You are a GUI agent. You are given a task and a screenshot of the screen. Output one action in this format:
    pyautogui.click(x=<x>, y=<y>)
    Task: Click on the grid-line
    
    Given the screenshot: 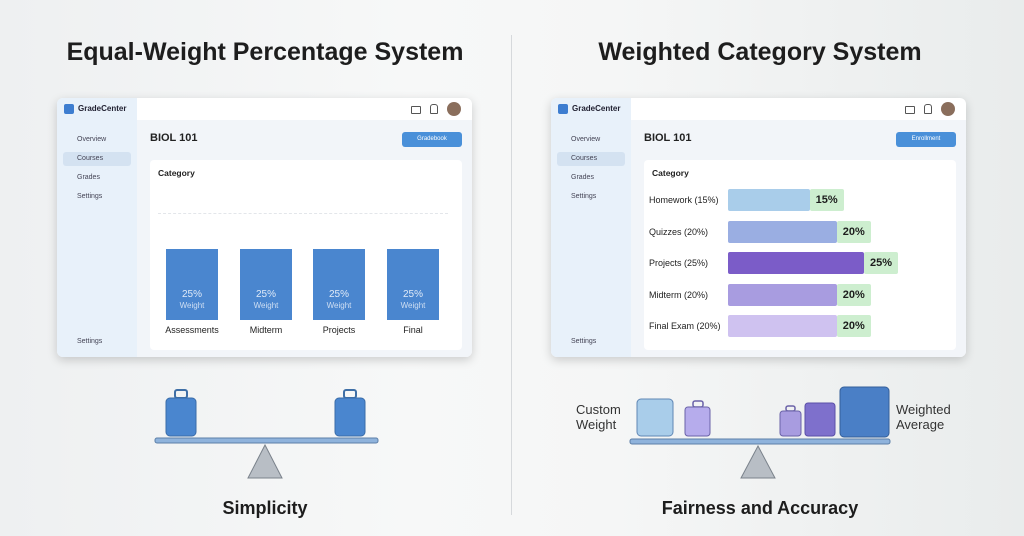 What is the action you would take?
    pyautogui.click(x=303, y=213)
    